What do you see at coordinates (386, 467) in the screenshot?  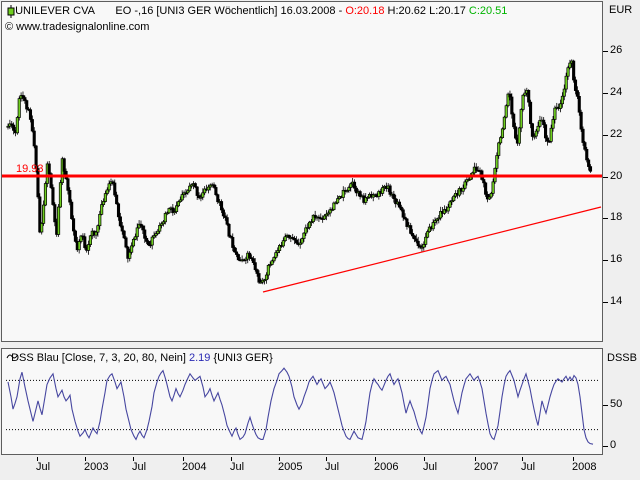 I see `time-tick-label: 2006` at bounding box center [386, 467].